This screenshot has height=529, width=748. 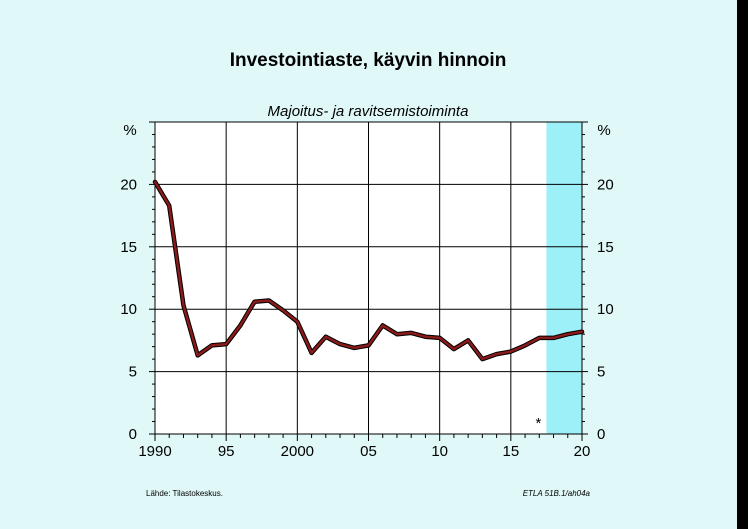 I want to click on x-tick-label: 1990, so click(x=154, y=451).